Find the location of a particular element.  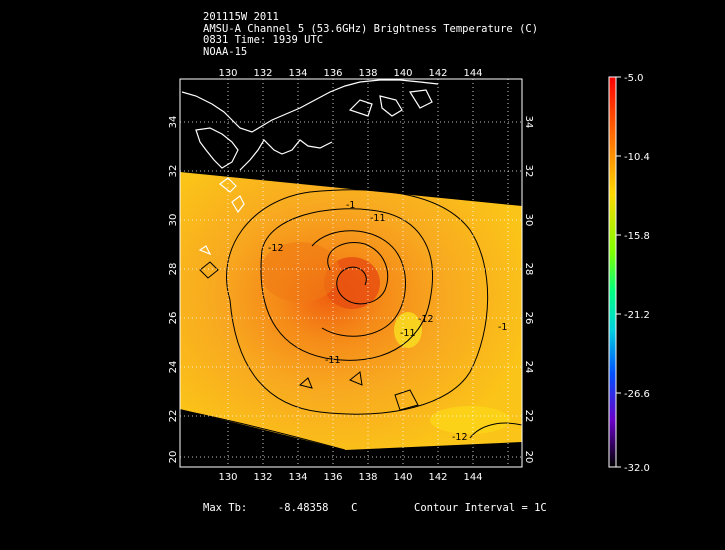

lat-ticks-left: 34 32 30 28 26 24 22 20 is located at coordinates (173, 290).